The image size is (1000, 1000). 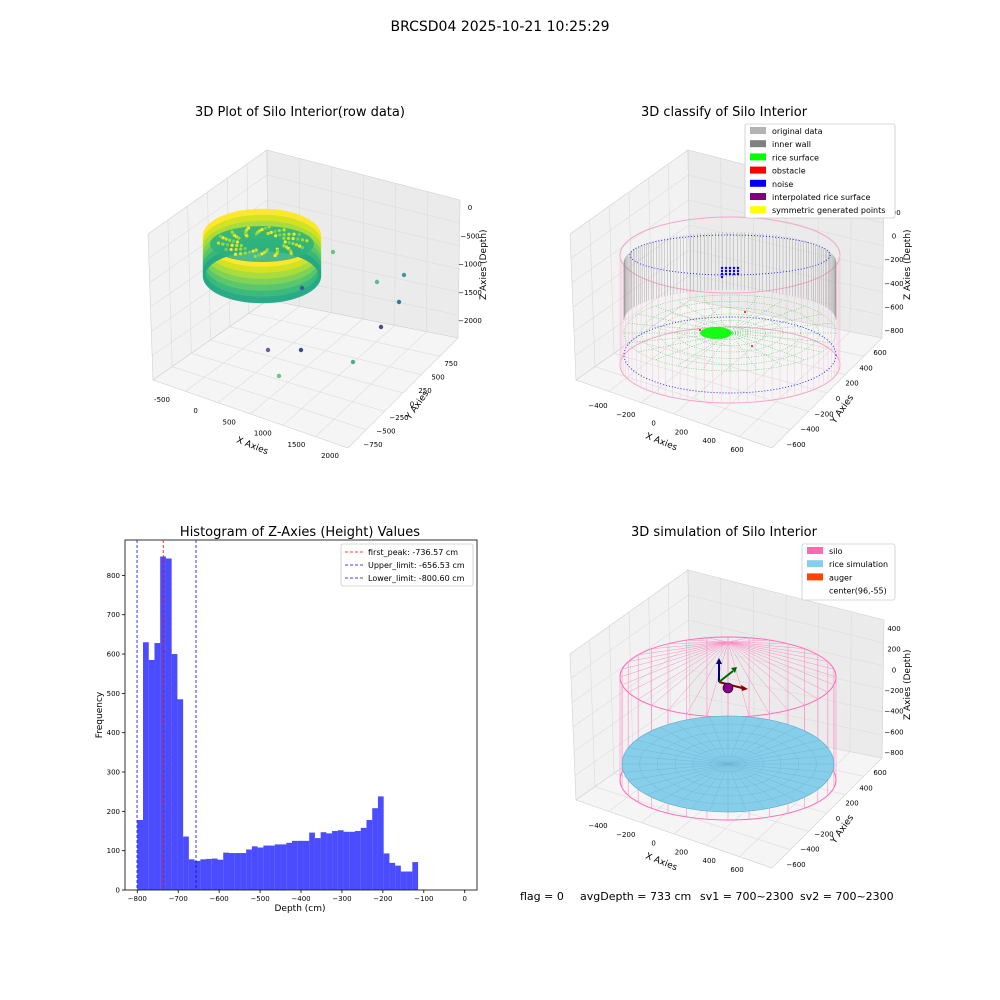 What do you see at coordinates (809, 430) in the screenshot?
I see `panel2-y-tick-label: −400` at bounding box center [809, 430].